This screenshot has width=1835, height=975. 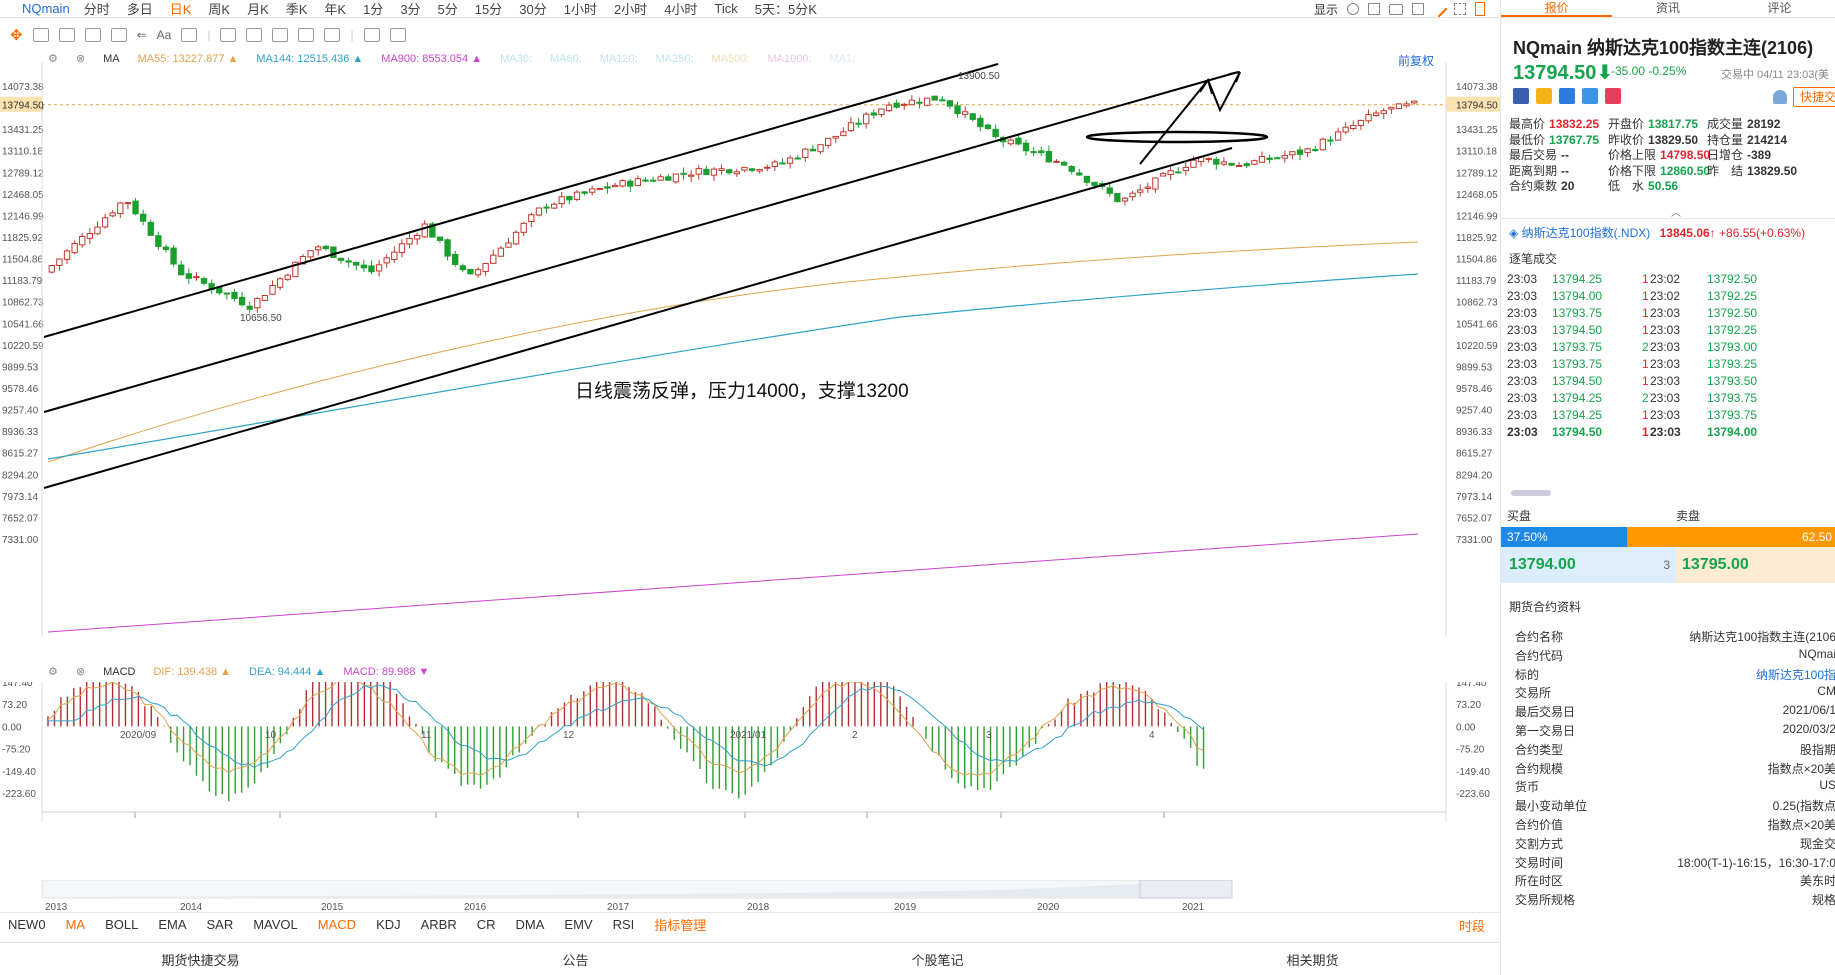 I want to click on indicator-tab: KDJ, so click(x=388, y=924).